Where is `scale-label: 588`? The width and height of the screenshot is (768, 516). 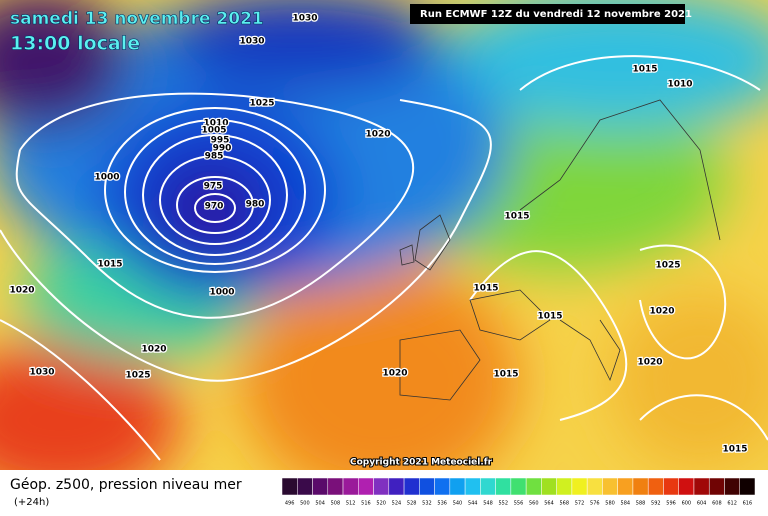 scale-label: 588 is located at coordinates (641, 504).